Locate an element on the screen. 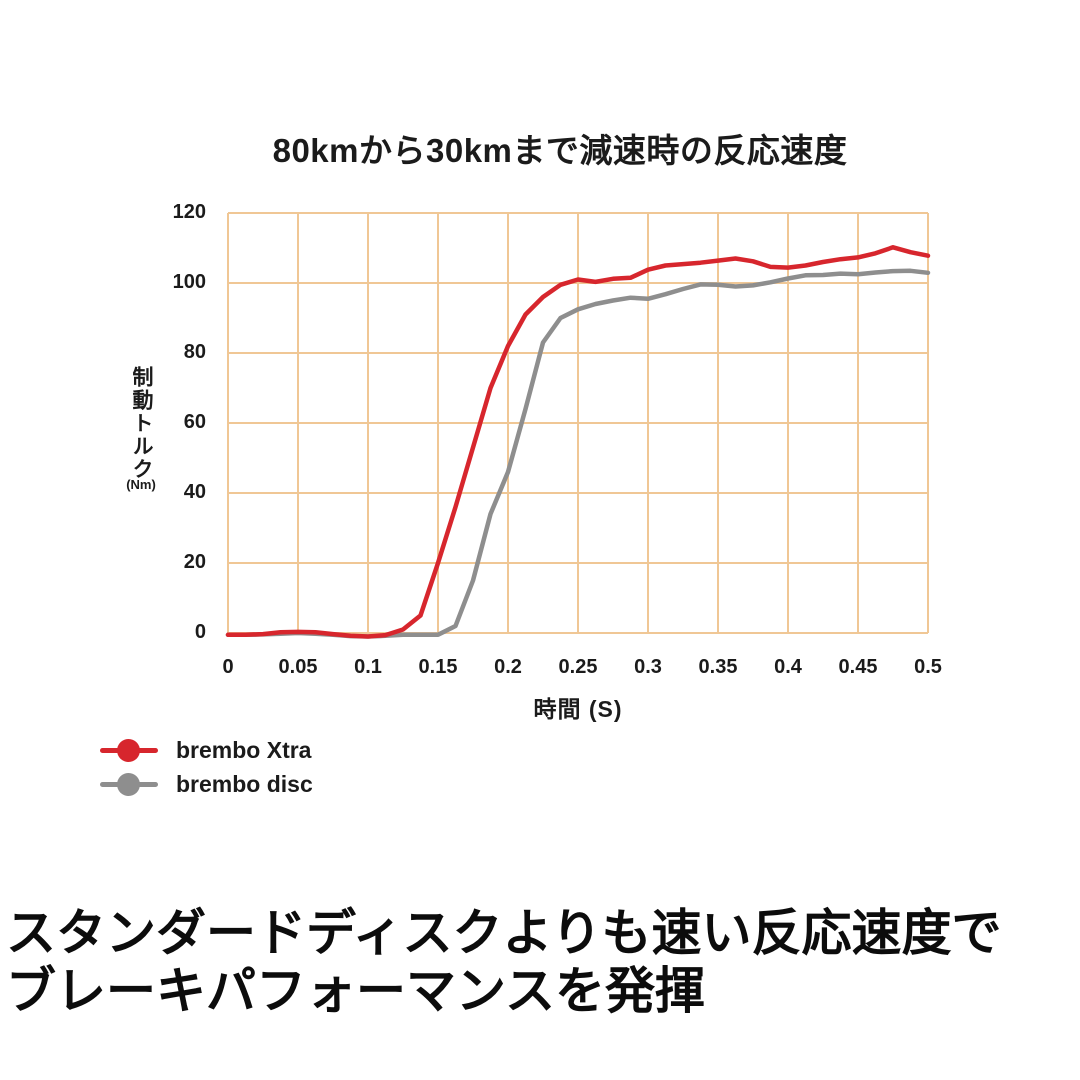  y-axis-unit: (Nm) is located at coordinates (141, 484).